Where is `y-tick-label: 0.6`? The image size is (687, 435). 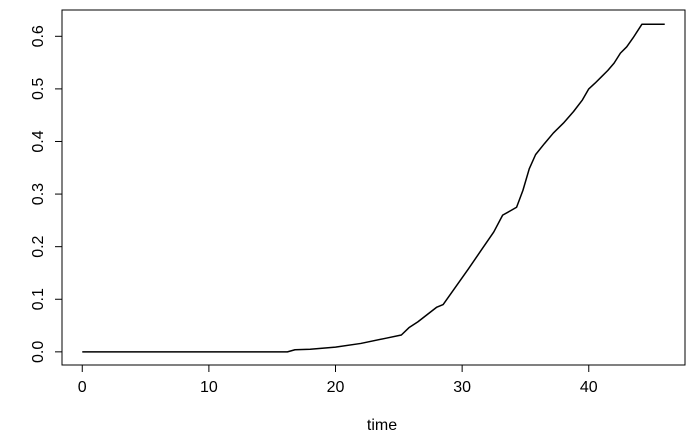 y-tick-label: 0.6 is located at coordinates (38, 36).